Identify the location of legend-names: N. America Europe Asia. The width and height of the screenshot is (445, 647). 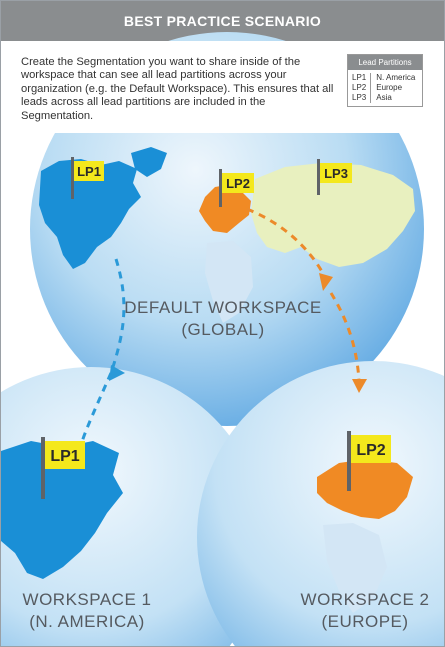
(393, 88).